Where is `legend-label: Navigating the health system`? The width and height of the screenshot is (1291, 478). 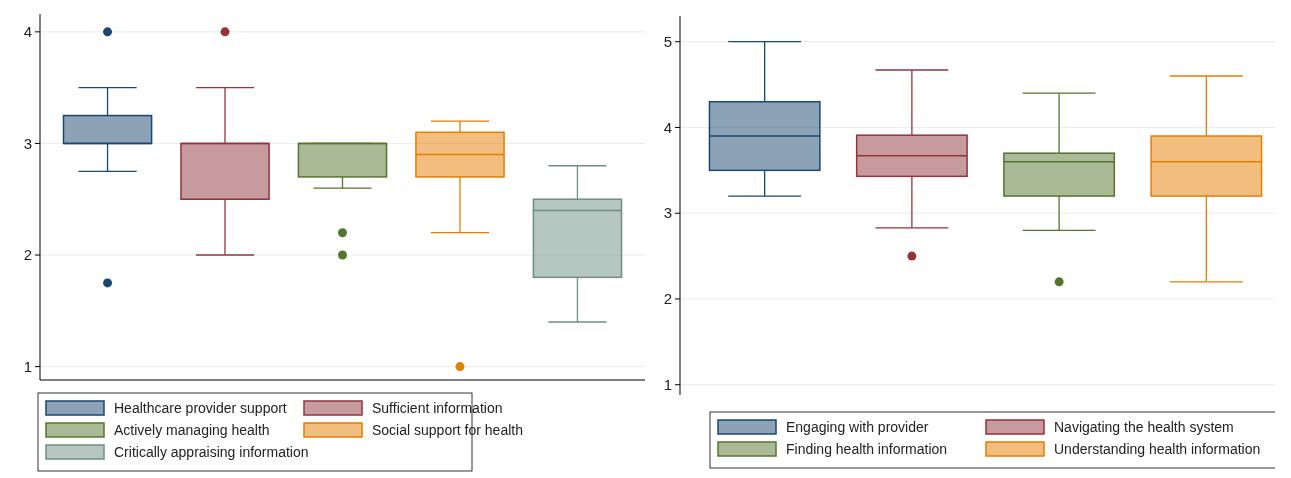
legend-label: Navigating the health system is located at coordinates (1144, 426).